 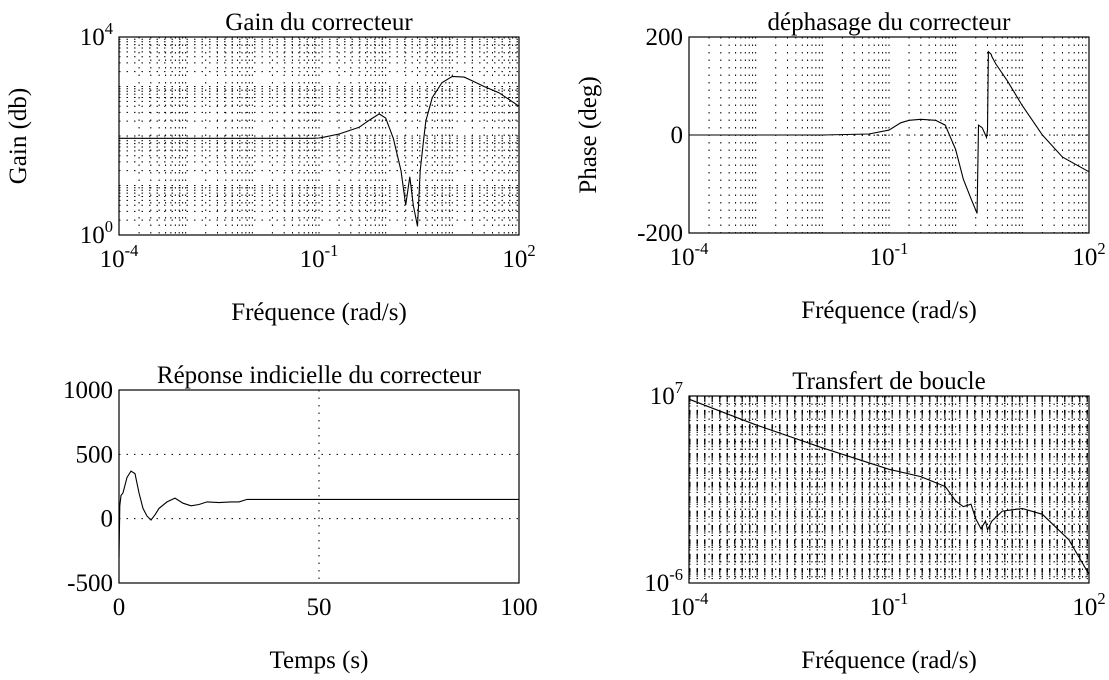 I want to click on y-tick-label: 10⁴, so click(x=96, y=35).